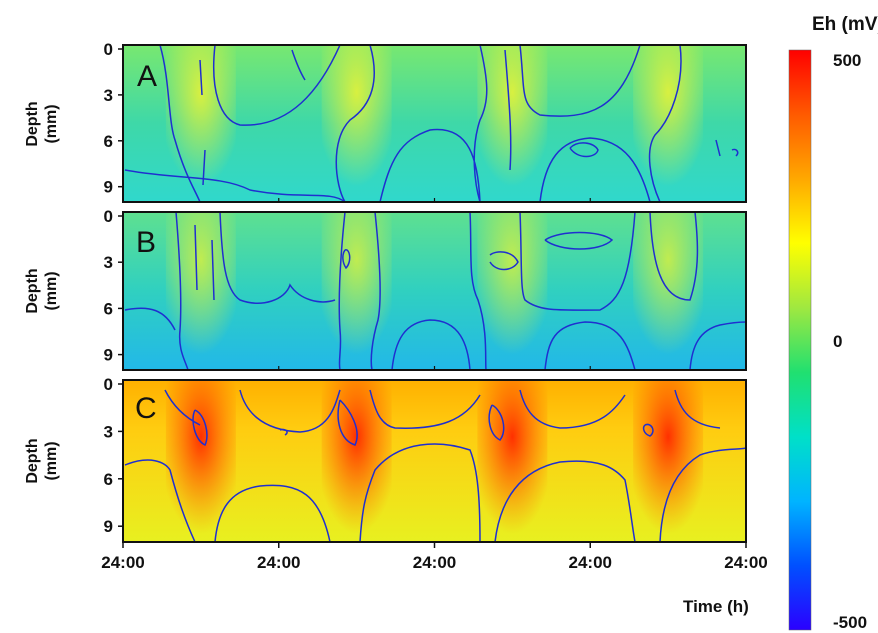 This screenshot has height=633, width=878. I want to click on colorbar-tick-label: -500, so click(850, 622).